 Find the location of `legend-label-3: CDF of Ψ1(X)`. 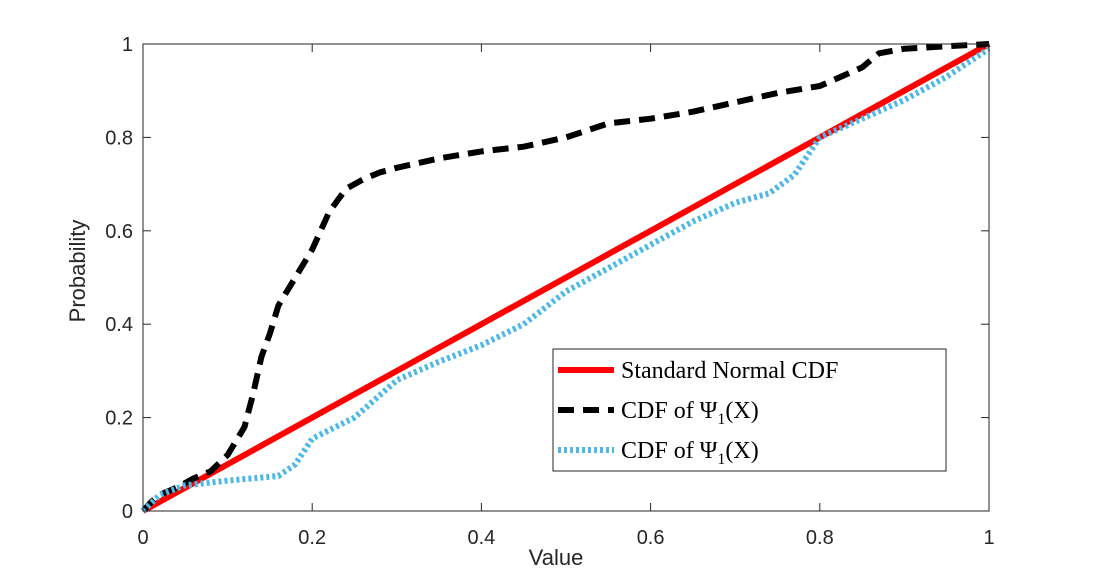

legend-label-3: CDF of Ψ1(X) is located at coordinates (690, 453).